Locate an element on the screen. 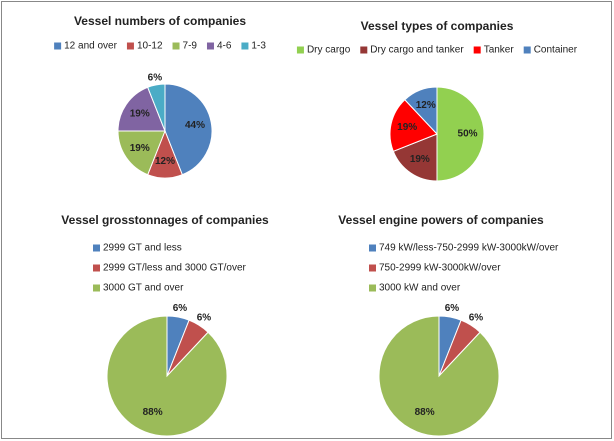 The height and width of the screenshot is (441, 614). pie-title: Vessel grosstonnages of companies is located at coordinates (165, 220).